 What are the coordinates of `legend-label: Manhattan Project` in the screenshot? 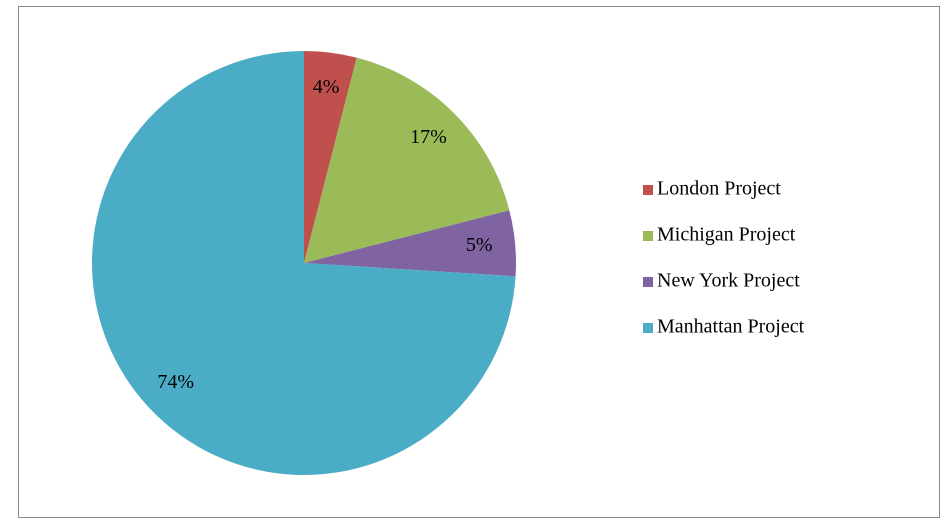 It's located at (731, 327).